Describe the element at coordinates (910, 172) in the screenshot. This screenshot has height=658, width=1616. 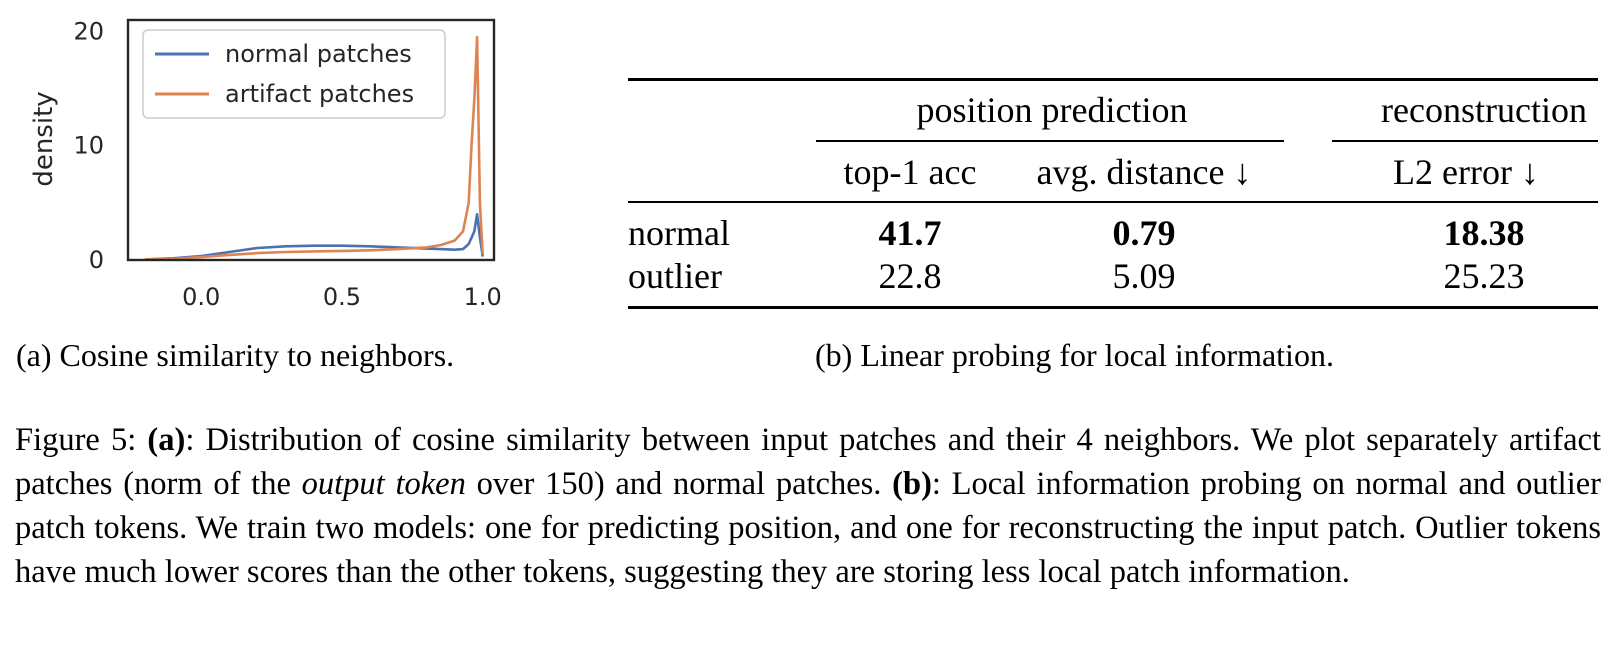
I see `col-header-top1: top-1 acc` at that location.